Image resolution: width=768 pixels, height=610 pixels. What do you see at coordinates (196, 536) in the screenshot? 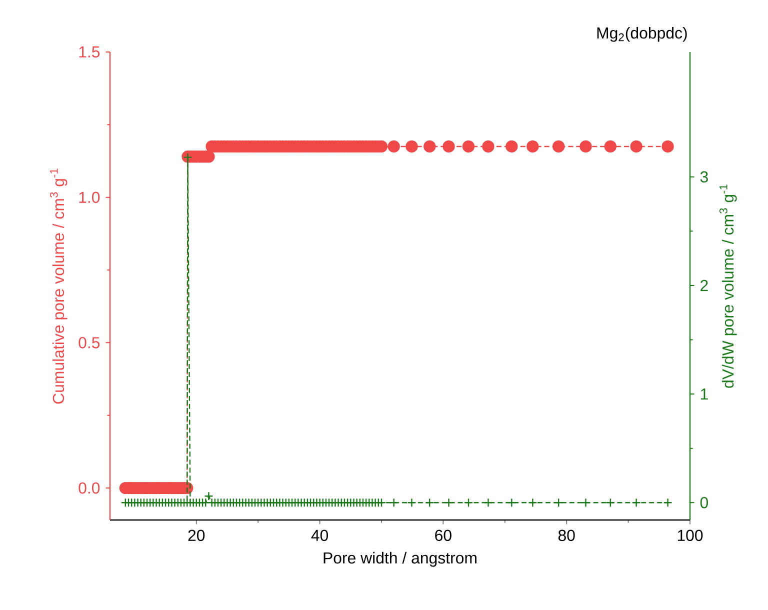
I see `x-tick-label: 20` at bounding box center [196, 536].